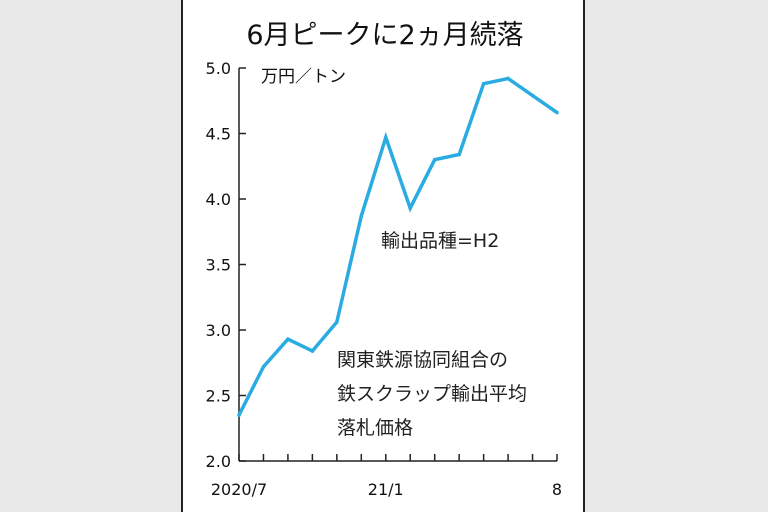 The height and width of the screenshot is (512, 768). Describe the element at coordinates (218, 461) in the screenshot. I see `y-tick-label: 2.0` at that location.